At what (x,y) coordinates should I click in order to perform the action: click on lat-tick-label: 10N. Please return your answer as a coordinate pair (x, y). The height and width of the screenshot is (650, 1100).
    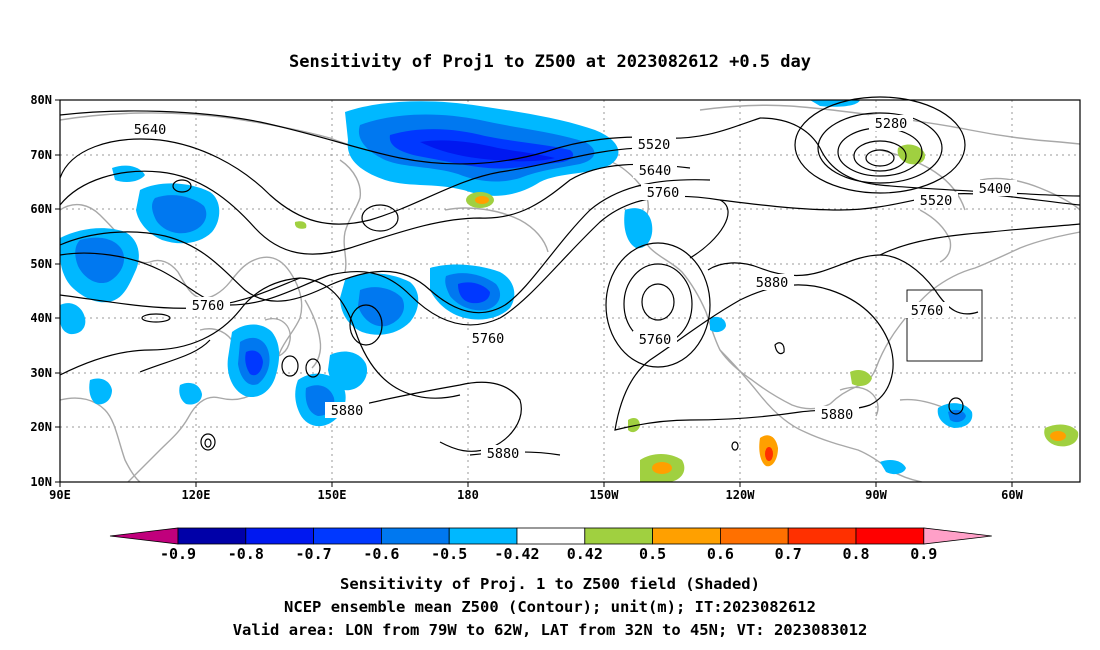
    Looking at the image, I should click on (41, 482).